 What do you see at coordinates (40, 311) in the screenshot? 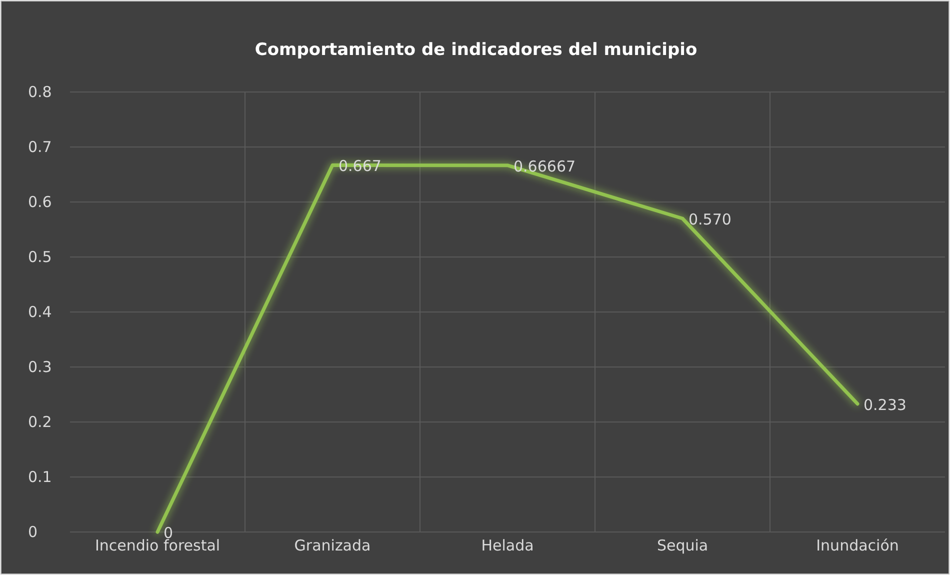
I see `y-tick-label: 0.4` at bounding box center [40, 311].